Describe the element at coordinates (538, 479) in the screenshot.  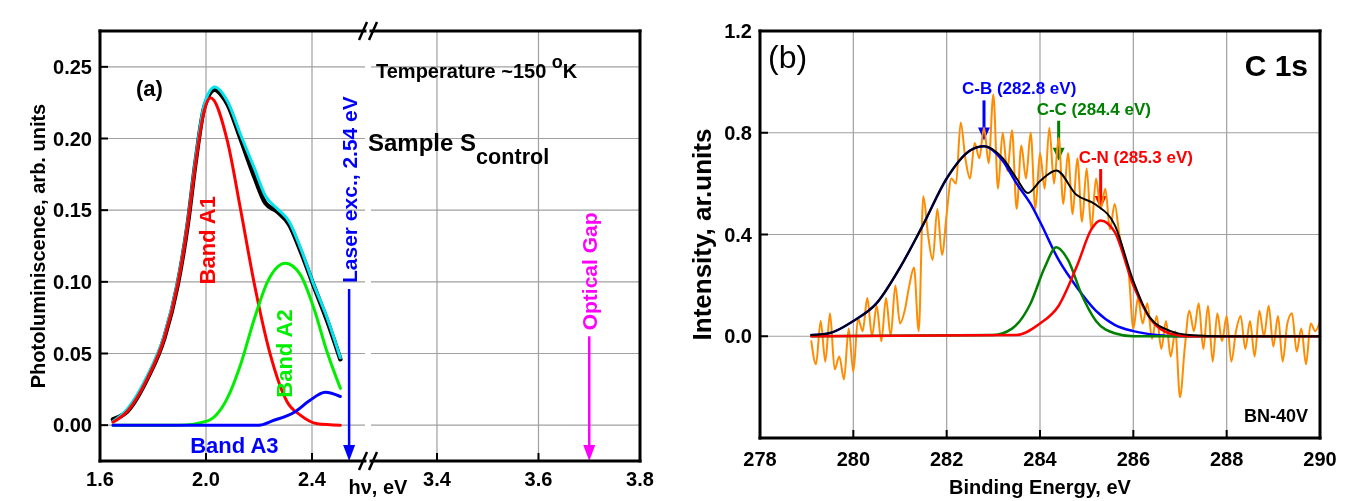
I see `x-tick-label: 3.6` at that location.